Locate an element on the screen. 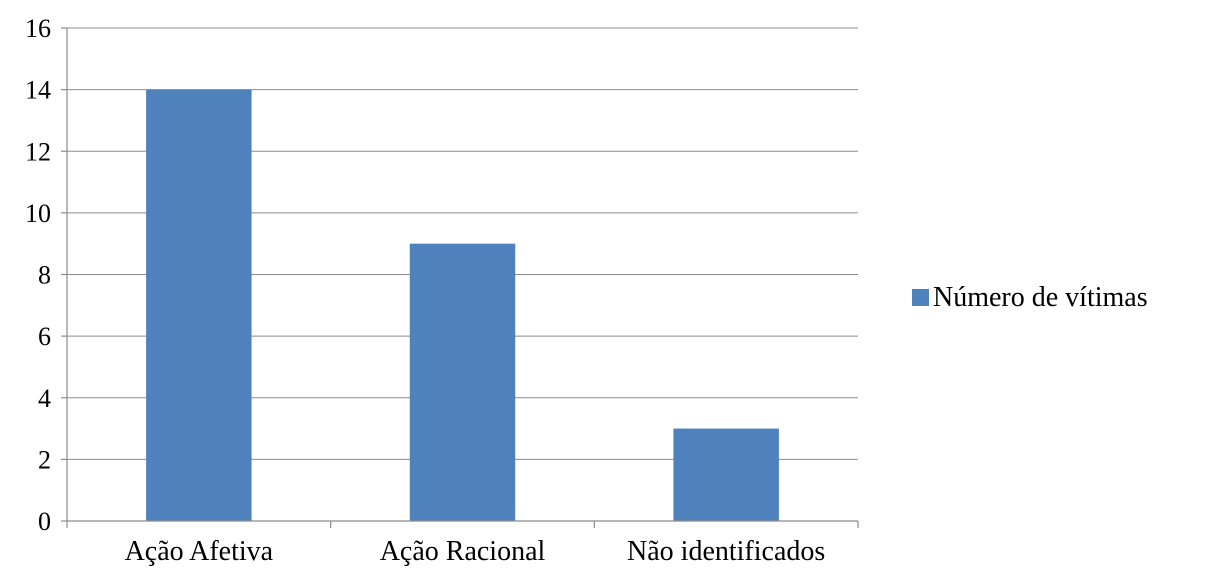 The width and height of the screenshot is (1206, 571). y-tick-label: 12 is located at coordinates (38, 151).